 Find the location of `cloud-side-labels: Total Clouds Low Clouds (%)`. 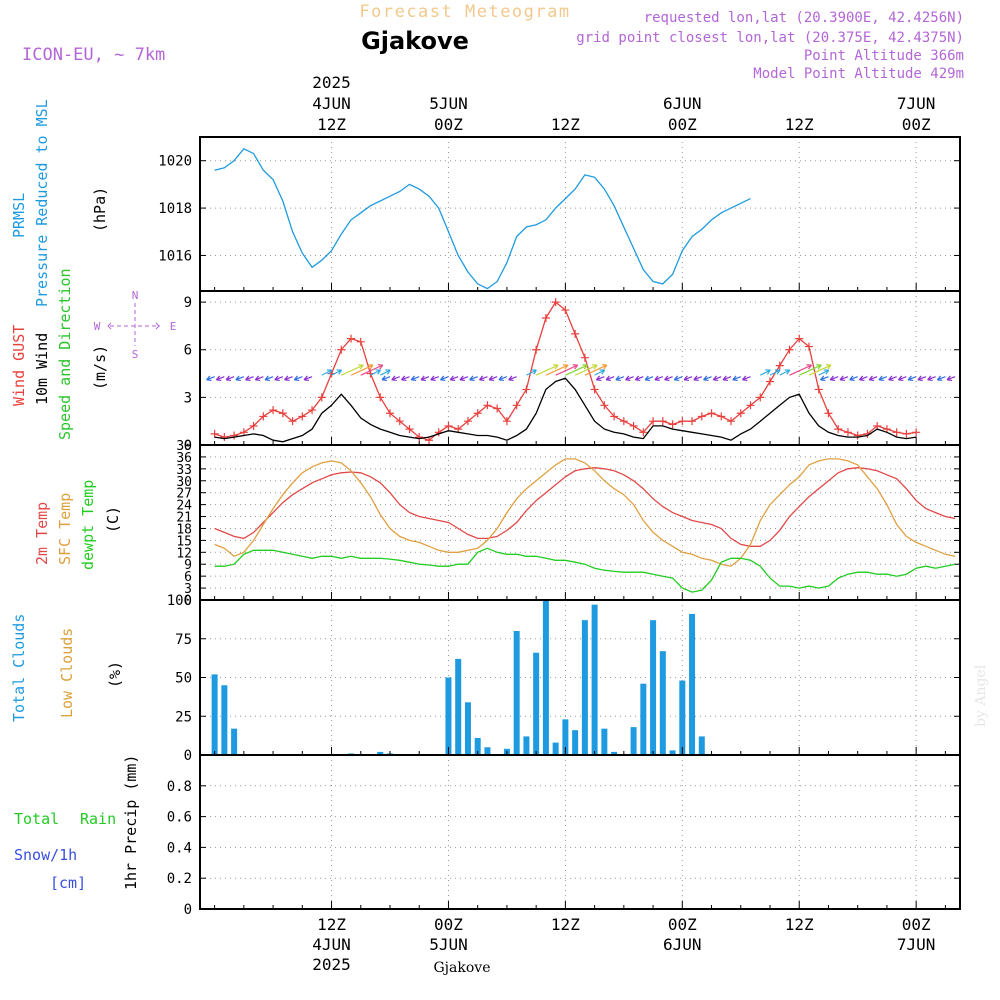

cloud-side-labels: Total Clouds Low Clouds (%) is located at coordinates (67, 668).